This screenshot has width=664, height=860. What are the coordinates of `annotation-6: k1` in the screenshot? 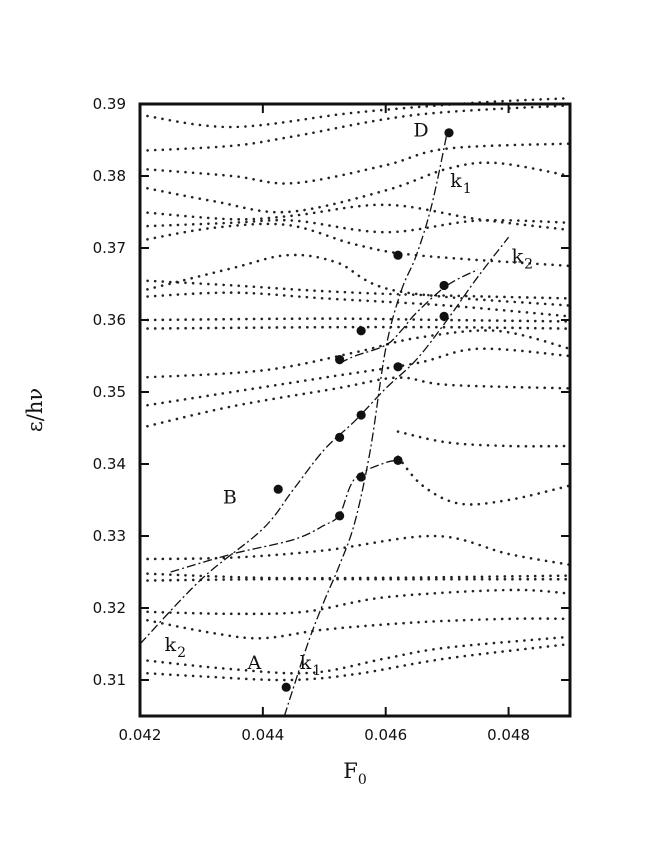 It's located at (310, 665).